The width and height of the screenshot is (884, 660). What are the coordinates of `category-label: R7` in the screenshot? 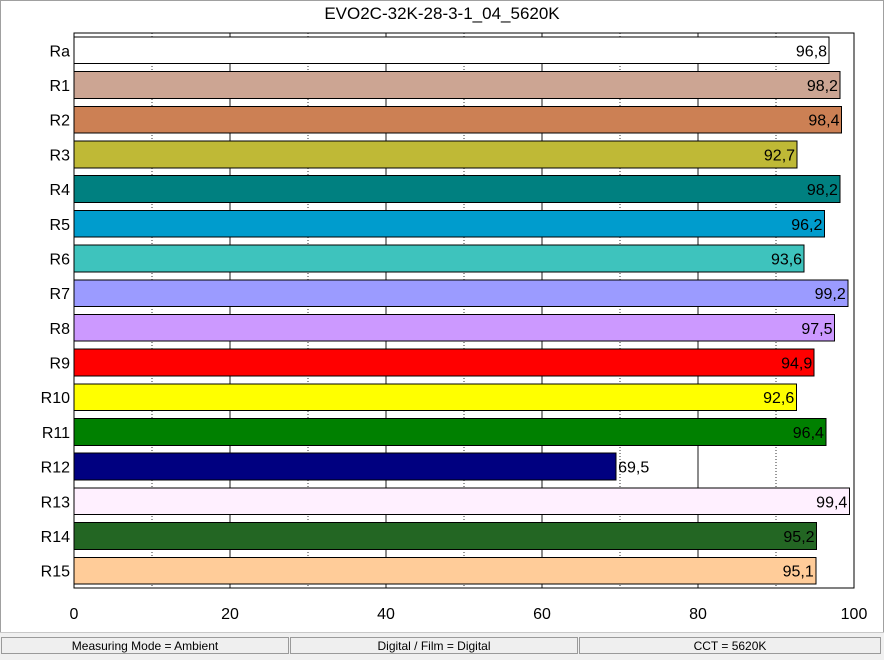 It's located at (60, 294).